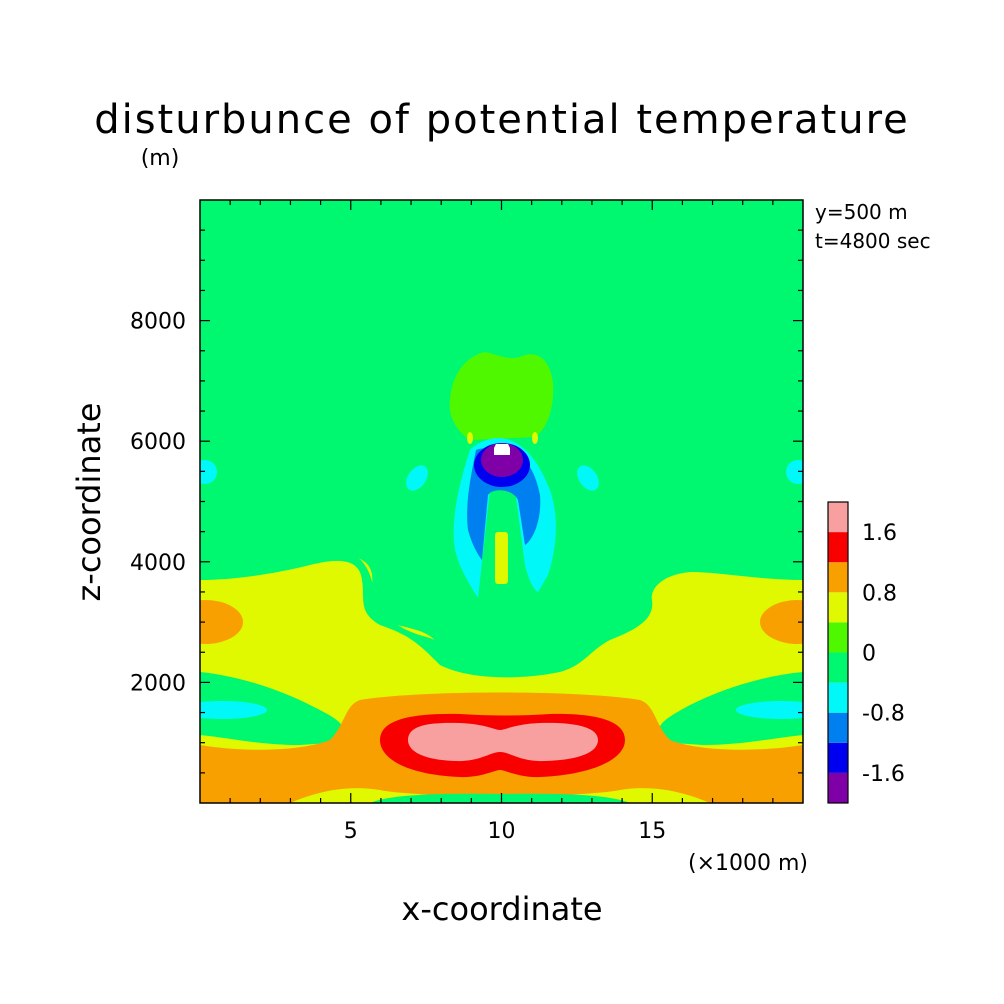  Describe the element at coordinates (535, 438) in the screenshot. I see `contour-plume-side-right` at that location.